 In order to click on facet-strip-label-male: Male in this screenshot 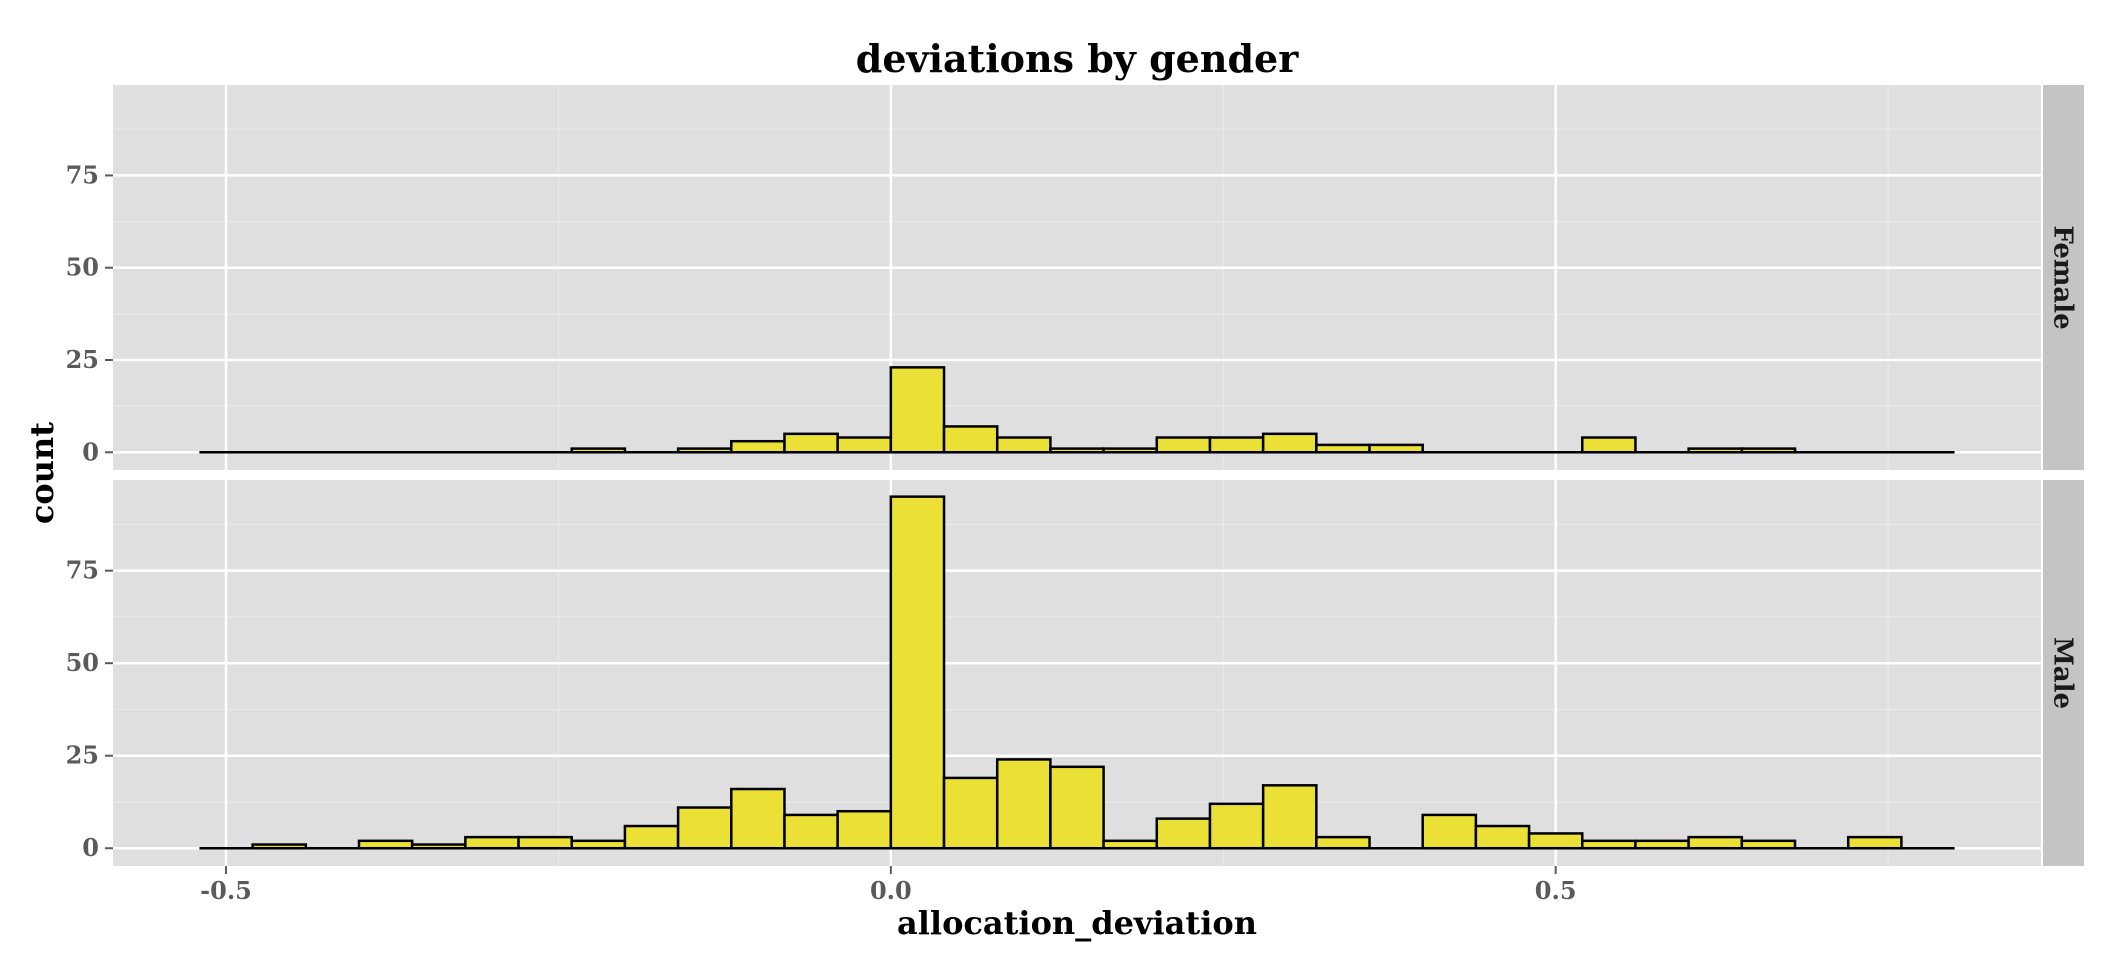, I will do `click(2063, 673)`.